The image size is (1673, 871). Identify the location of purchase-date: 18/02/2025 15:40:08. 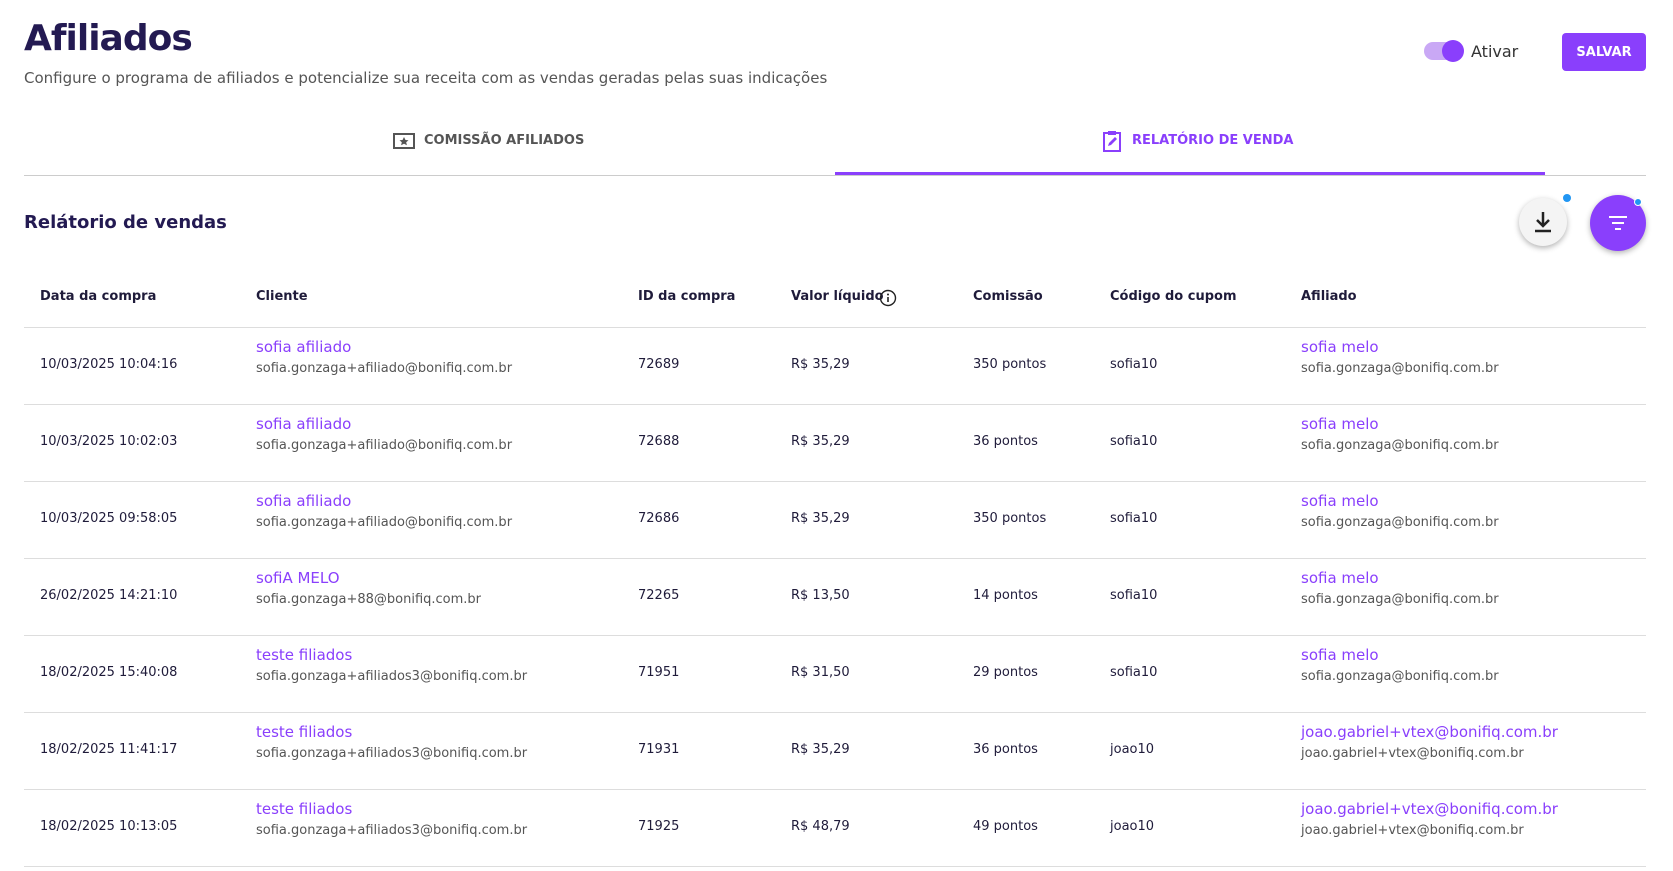
(109, 672).